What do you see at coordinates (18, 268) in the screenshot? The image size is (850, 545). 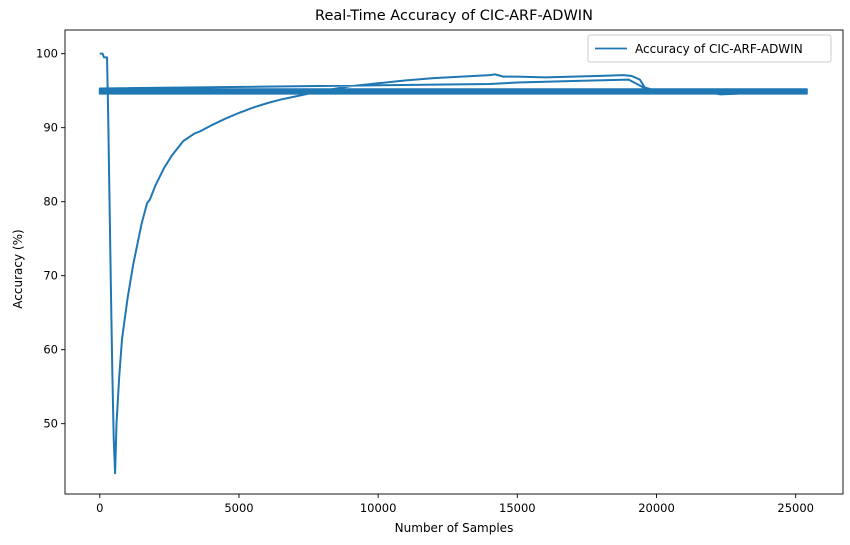 I see `y-axis-label: Accuracy (%)` at bounding box center [18, 268].